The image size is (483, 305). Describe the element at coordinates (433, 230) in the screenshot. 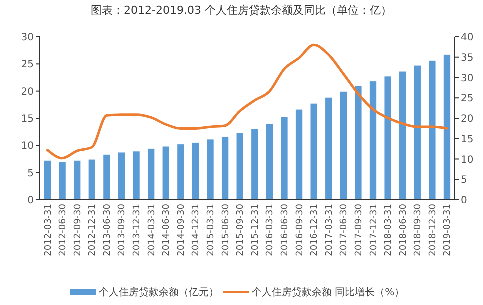

I see `x-tick-label: 2018-12-30` at that location.